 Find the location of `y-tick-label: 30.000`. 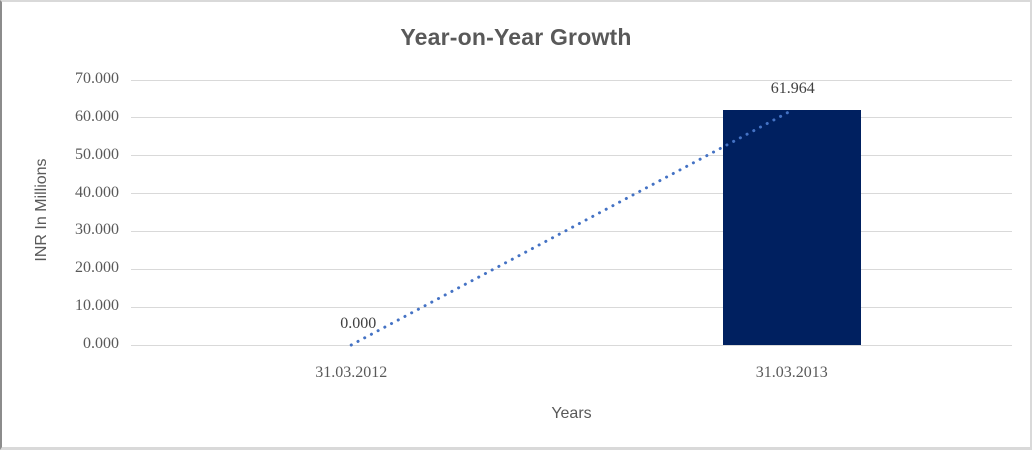

y-tick-label: 30.000 is located at coordinates (97, 230).